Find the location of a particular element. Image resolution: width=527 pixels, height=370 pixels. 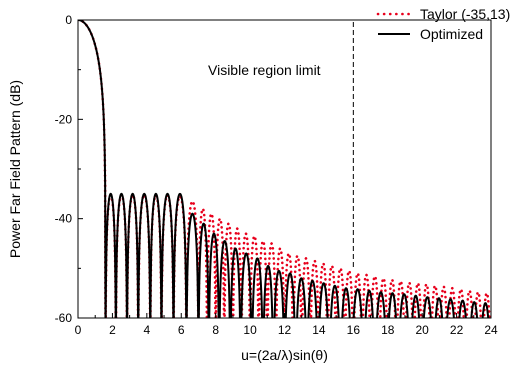

x-tick-label: 4 is located at coordinates (146, 330).